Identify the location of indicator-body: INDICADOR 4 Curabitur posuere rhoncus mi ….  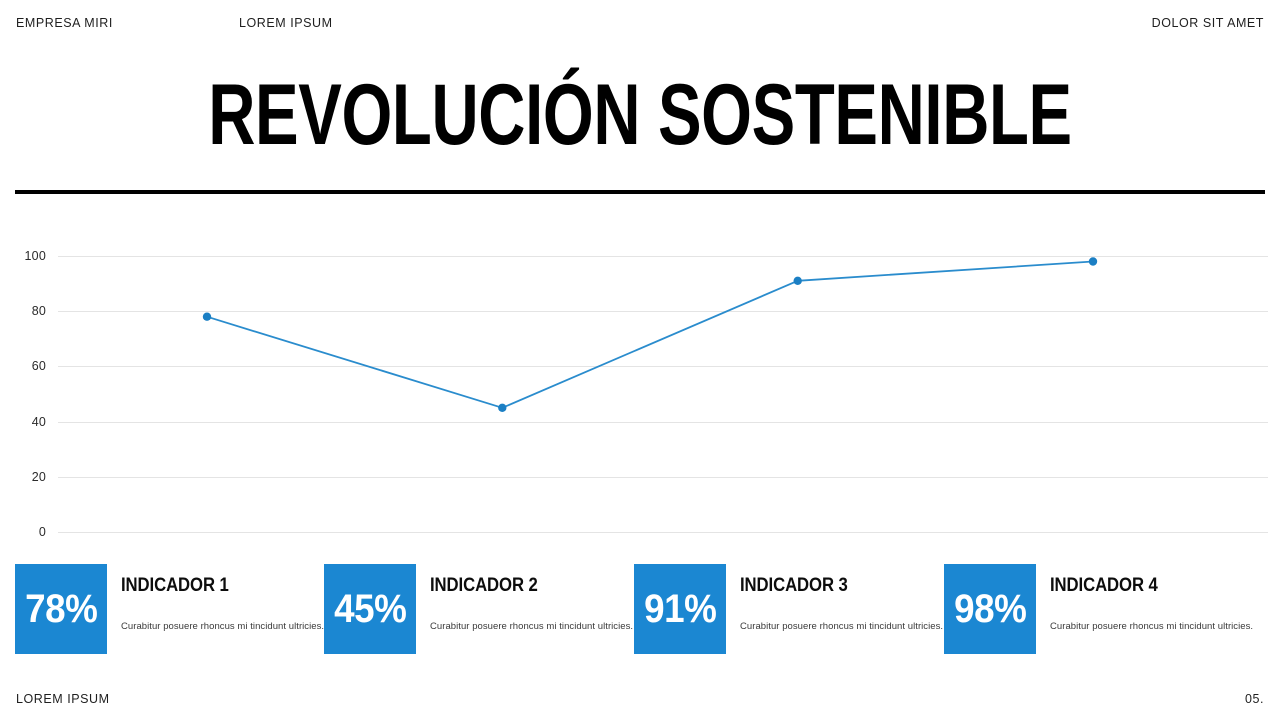
(1150, 609).